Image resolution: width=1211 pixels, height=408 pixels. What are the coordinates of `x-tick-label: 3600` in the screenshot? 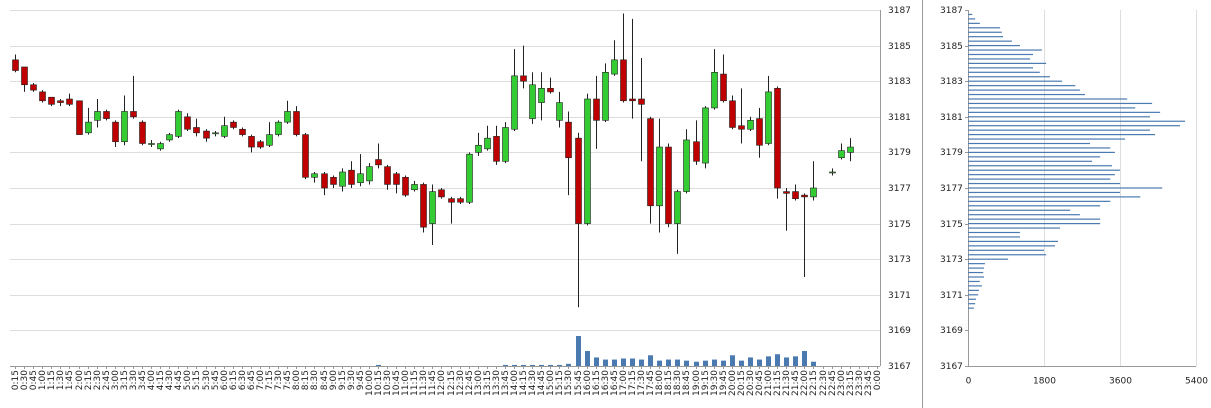 It's located at (1120, 382).